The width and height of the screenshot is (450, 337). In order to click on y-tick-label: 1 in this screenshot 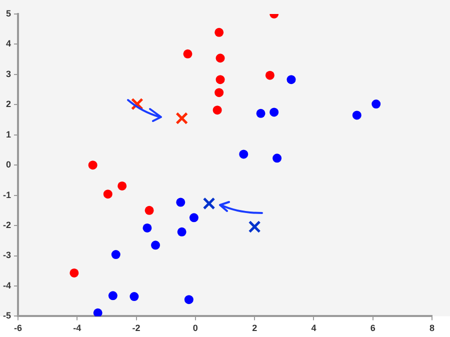, I will do `click(8, 134)`.